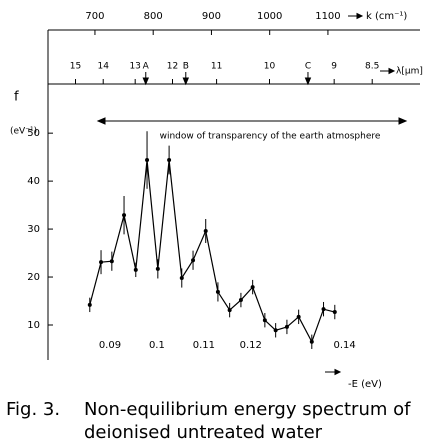  Describe the element at coordinates (409, 72) in the screenshot. I see `lambda-axis-label: λ[μm]` at that location.